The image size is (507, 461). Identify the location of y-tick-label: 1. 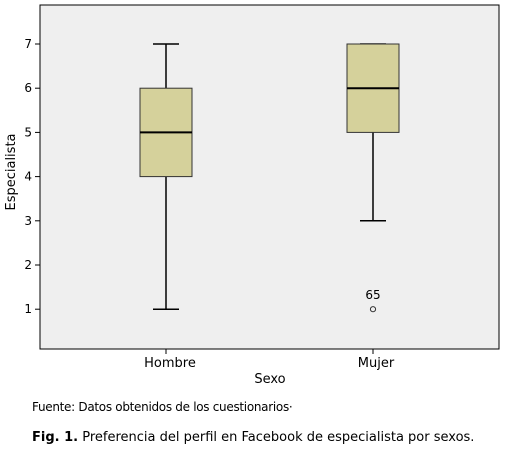
(28, 309).